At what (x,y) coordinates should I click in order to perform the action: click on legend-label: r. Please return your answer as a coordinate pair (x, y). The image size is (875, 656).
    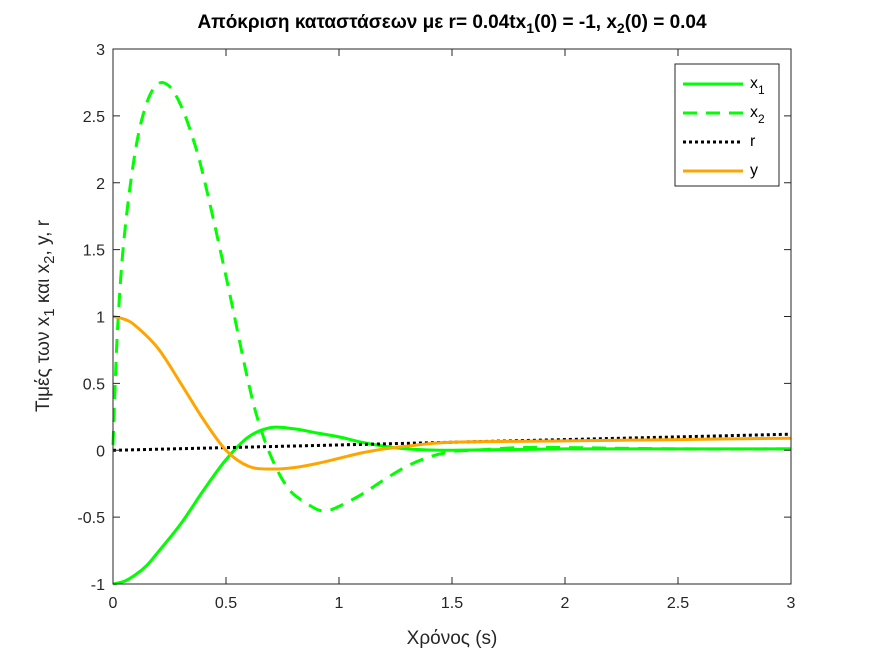
    Looking at the image, I should click on (753, 141).